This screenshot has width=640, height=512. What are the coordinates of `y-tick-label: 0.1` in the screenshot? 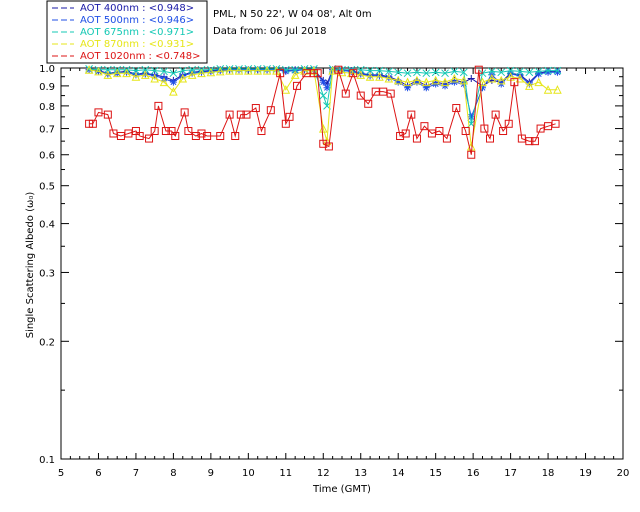 It's located at (47, 460).